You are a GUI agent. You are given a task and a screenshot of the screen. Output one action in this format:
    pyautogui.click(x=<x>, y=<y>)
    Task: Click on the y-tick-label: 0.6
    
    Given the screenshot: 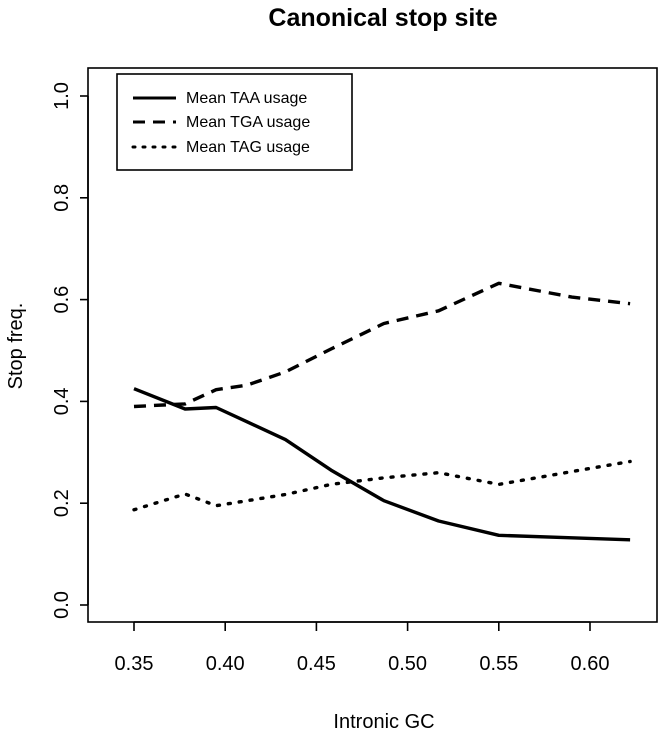 What is the action you would take?
    pyautogui.click(x=62, y=300)
    